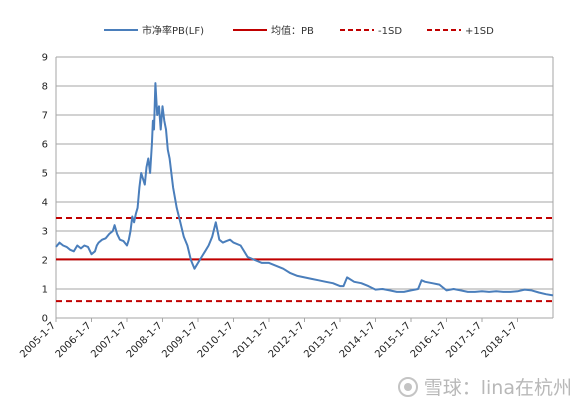  Describe the element at coordinates (429, 340) in the screenshot. I see `x-tick-label-2016-1-7: 2016-1-7` at that location.